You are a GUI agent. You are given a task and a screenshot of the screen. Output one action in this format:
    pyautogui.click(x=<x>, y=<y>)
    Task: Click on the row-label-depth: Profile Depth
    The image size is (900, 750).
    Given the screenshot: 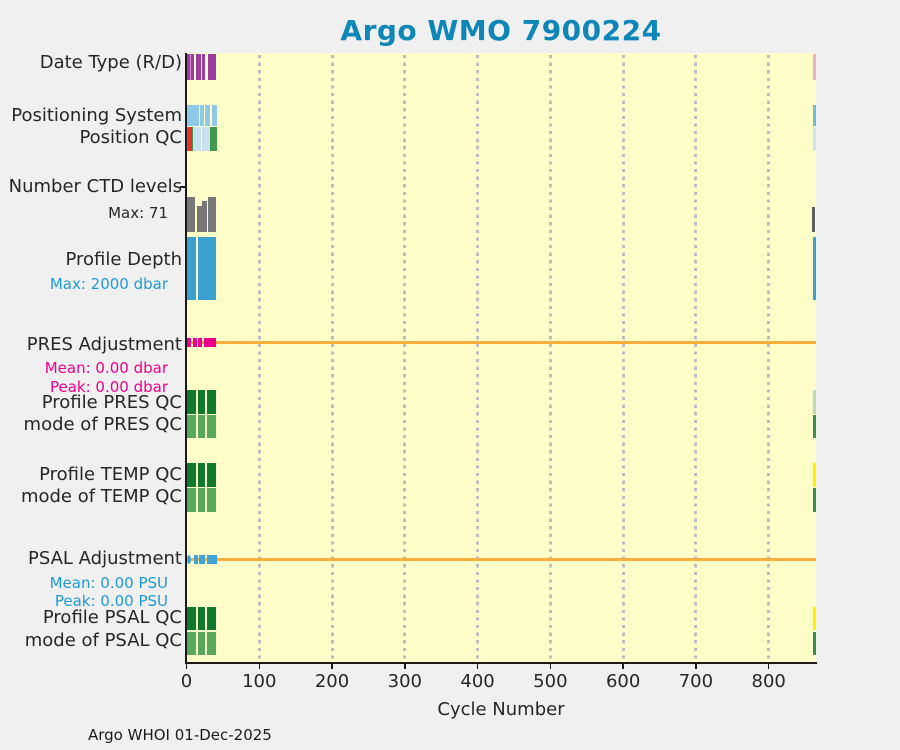 What is the action you would take?
    pyautogui.click(x=123, y=259)
    